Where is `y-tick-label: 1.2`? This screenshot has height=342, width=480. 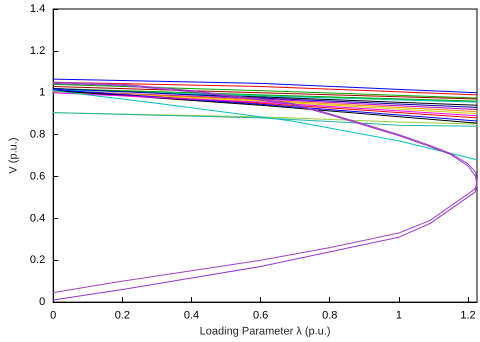 y-tick-label: 1.2 is located at coordinates (38, 50).